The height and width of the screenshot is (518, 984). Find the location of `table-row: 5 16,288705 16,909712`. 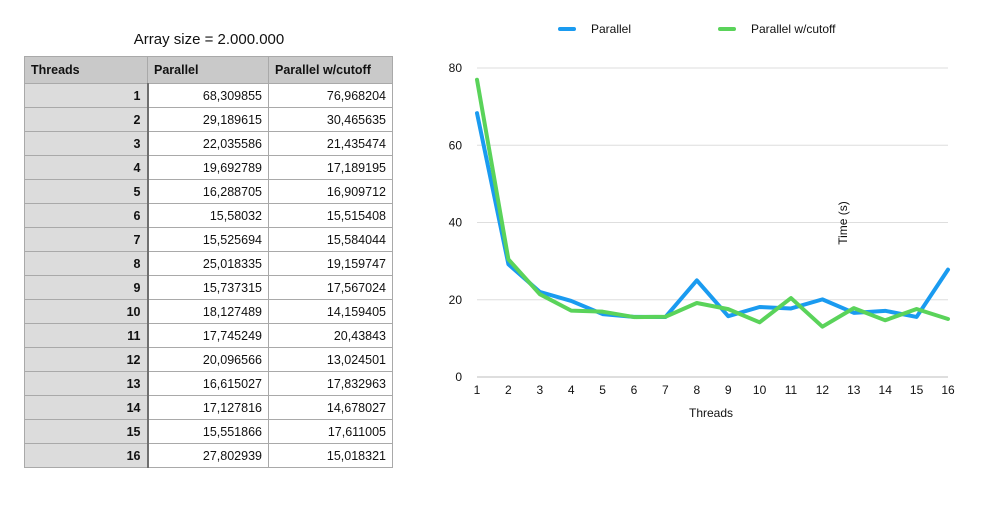

table-row: 5 16,288705 16,909712 is located at coordinates (208, 191).